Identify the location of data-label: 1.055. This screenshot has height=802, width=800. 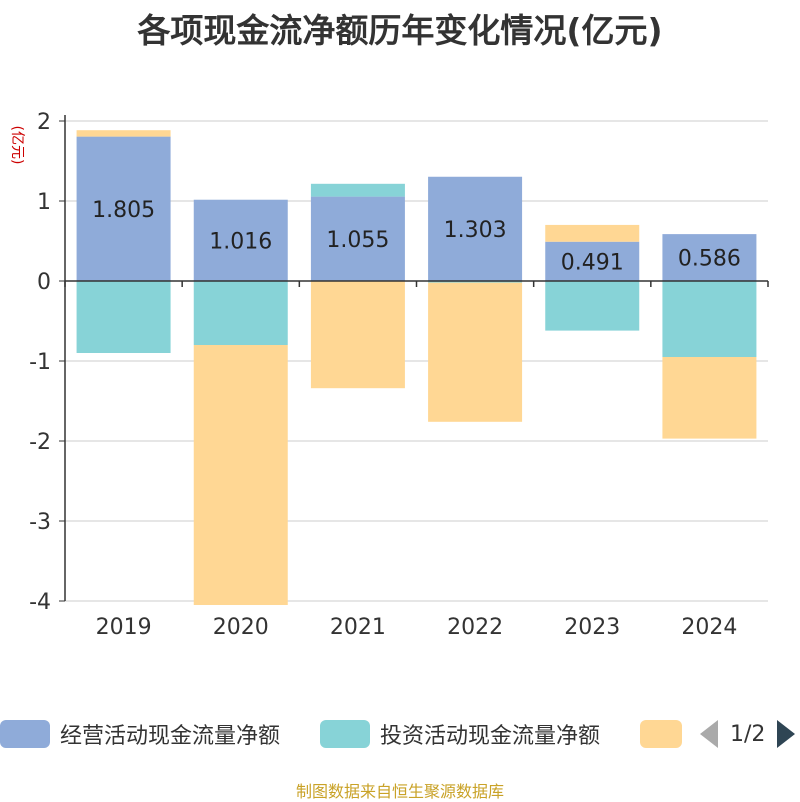
(357, 240).